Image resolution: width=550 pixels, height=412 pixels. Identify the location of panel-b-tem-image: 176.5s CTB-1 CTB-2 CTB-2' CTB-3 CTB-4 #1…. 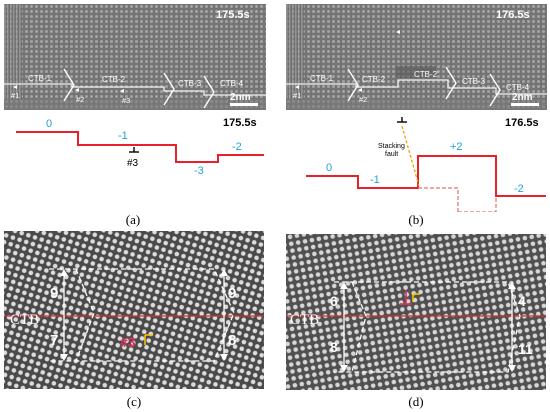
(416, 57).